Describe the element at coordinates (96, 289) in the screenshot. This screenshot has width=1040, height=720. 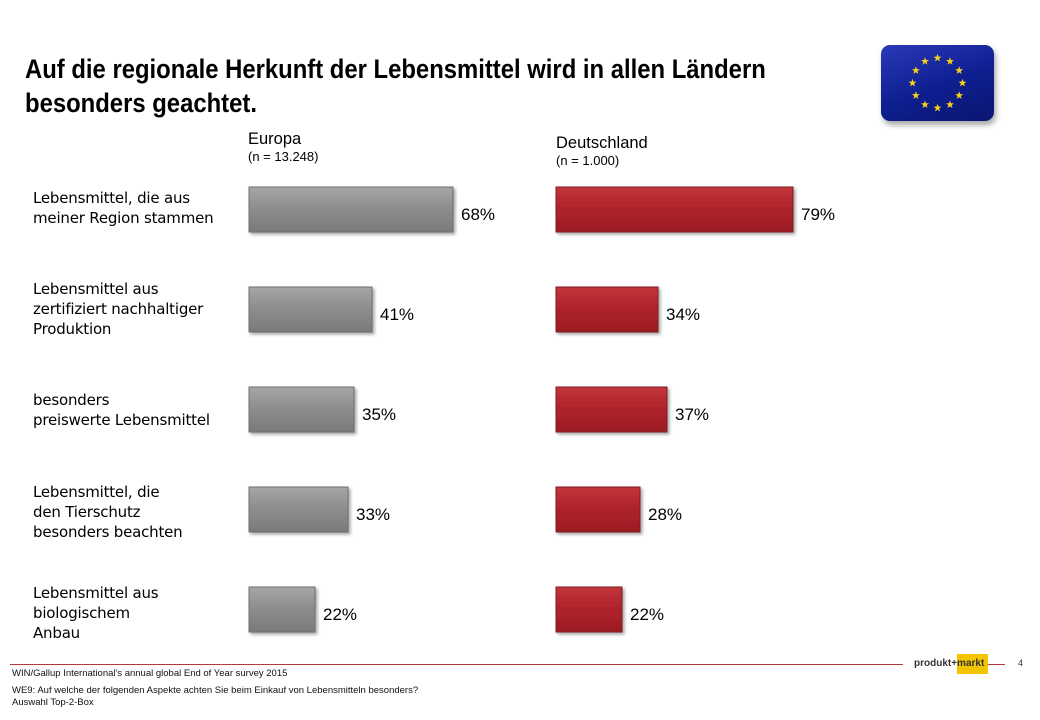
I see `category-label-2-line-1: Lebensmittel aus` at that location.